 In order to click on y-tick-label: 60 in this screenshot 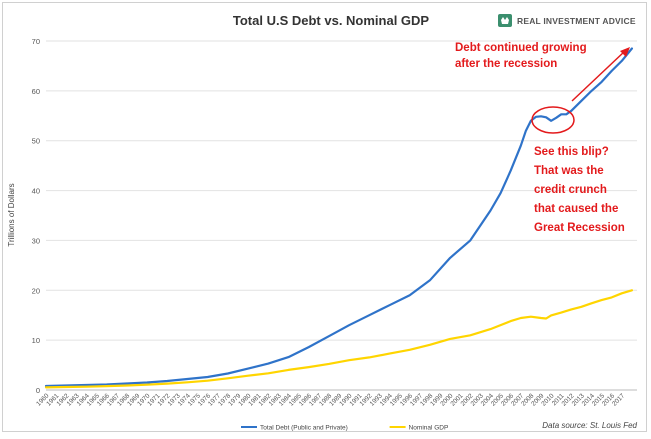, I will do `click(36, 91)`.